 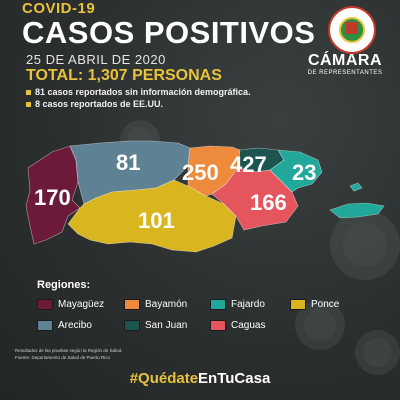 I want to click on region-cases-arecibo: 81, so click(x=128, y=162).